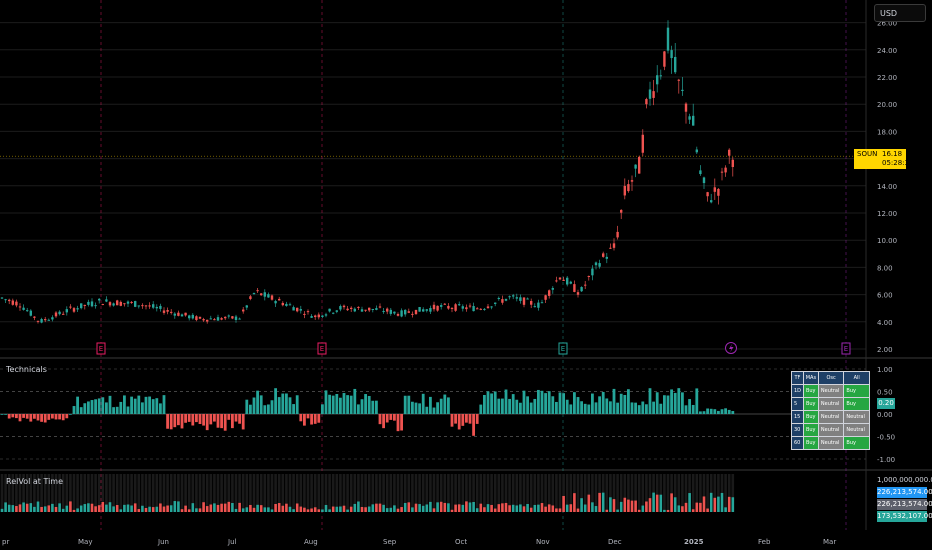 The image size is (932, 550). I want to click on currency-button: USD, so click(900, 13).